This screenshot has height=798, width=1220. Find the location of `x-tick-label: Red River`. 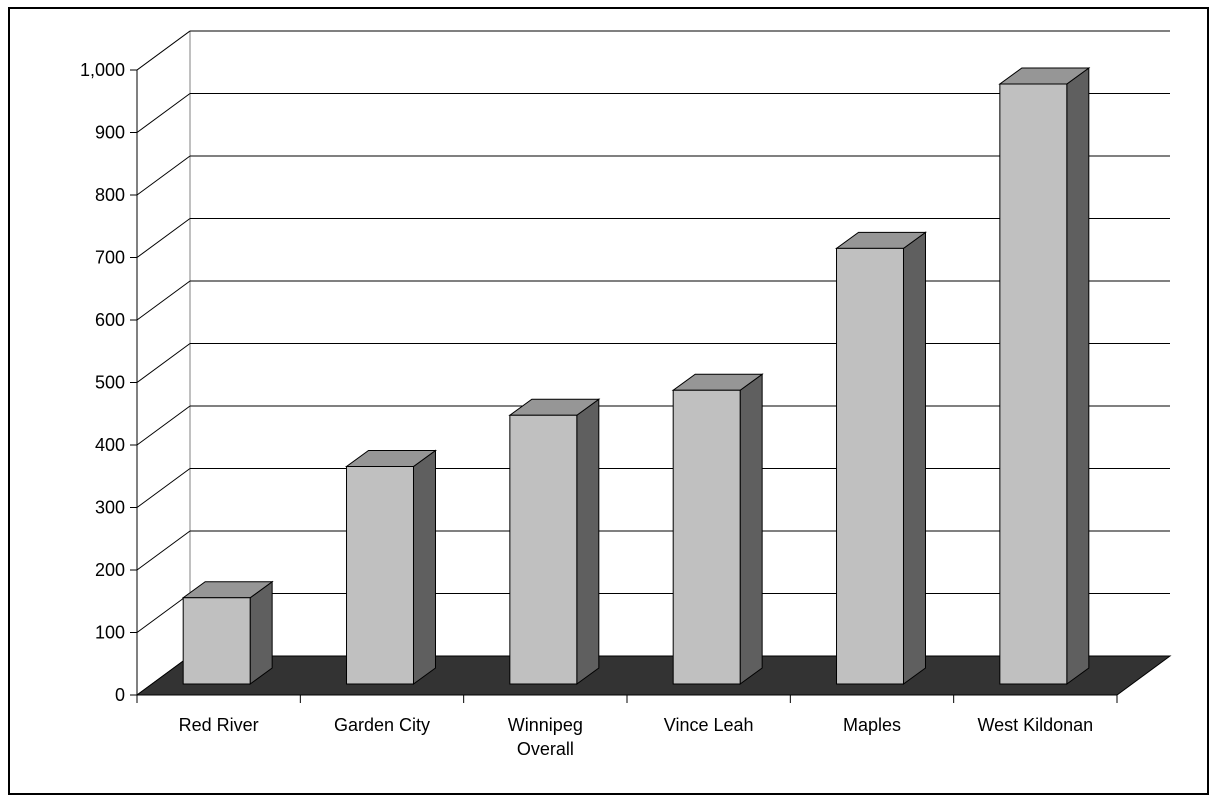

x-tick-label: Red River is located at coordinates (219, 725).